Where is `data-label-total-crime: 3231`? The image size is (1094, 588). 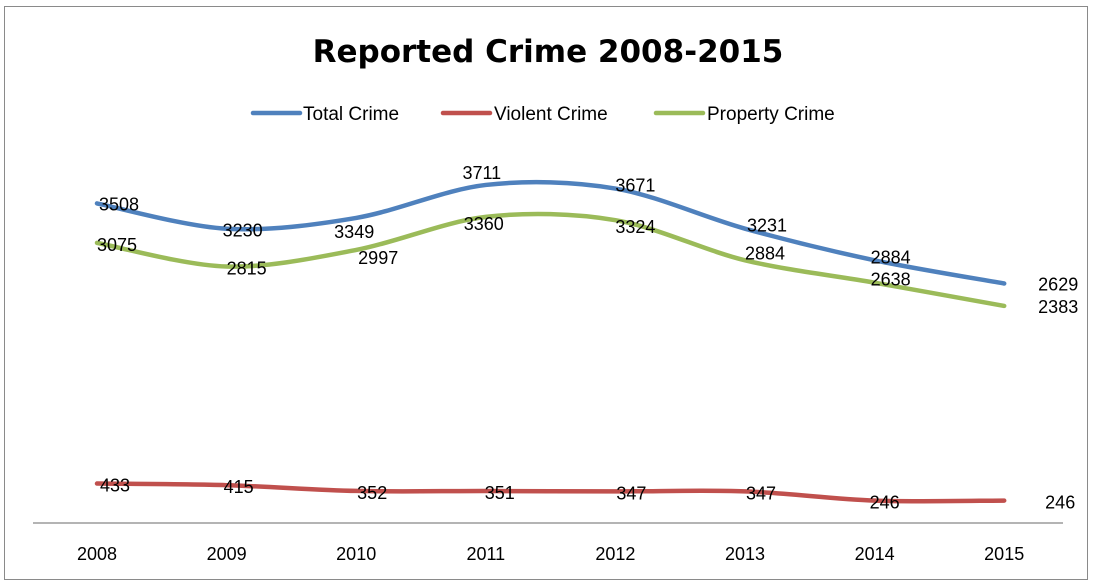
data-label-total-crime: 3231 is located at coordinates (767, 226).